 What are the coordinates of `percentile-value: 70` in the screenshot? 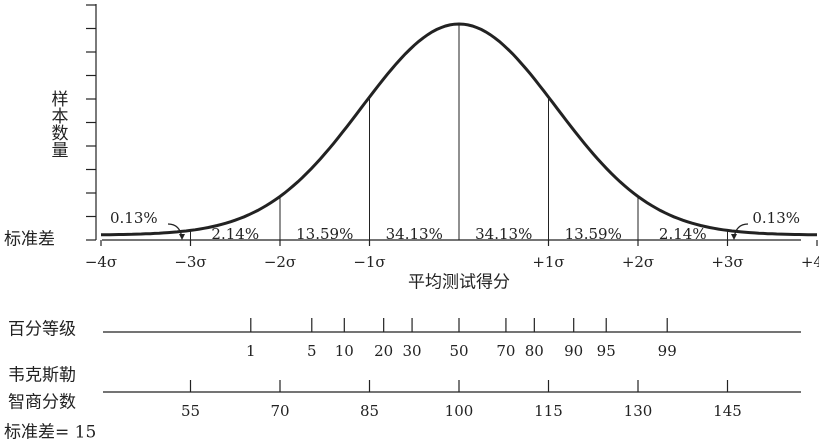 It's located at (505, 351).